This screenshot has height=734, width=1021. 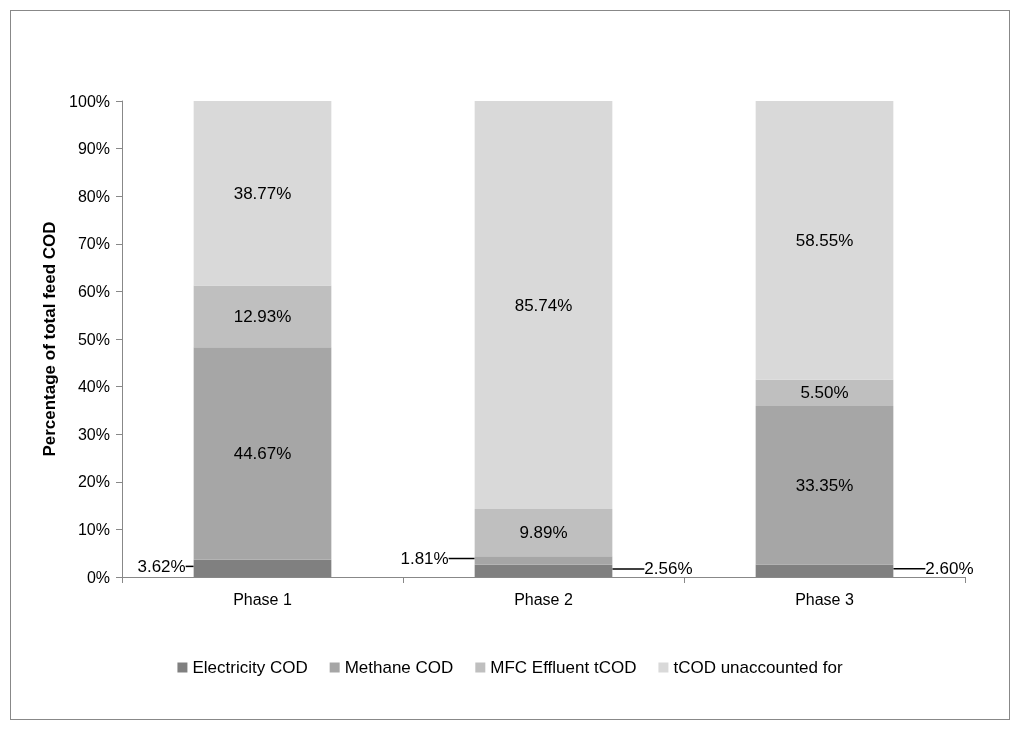 What do you see at coordinates (250, 667) in the screenshot?
I see `legend-label: Electricity COD` at bounding box center [250, 667].